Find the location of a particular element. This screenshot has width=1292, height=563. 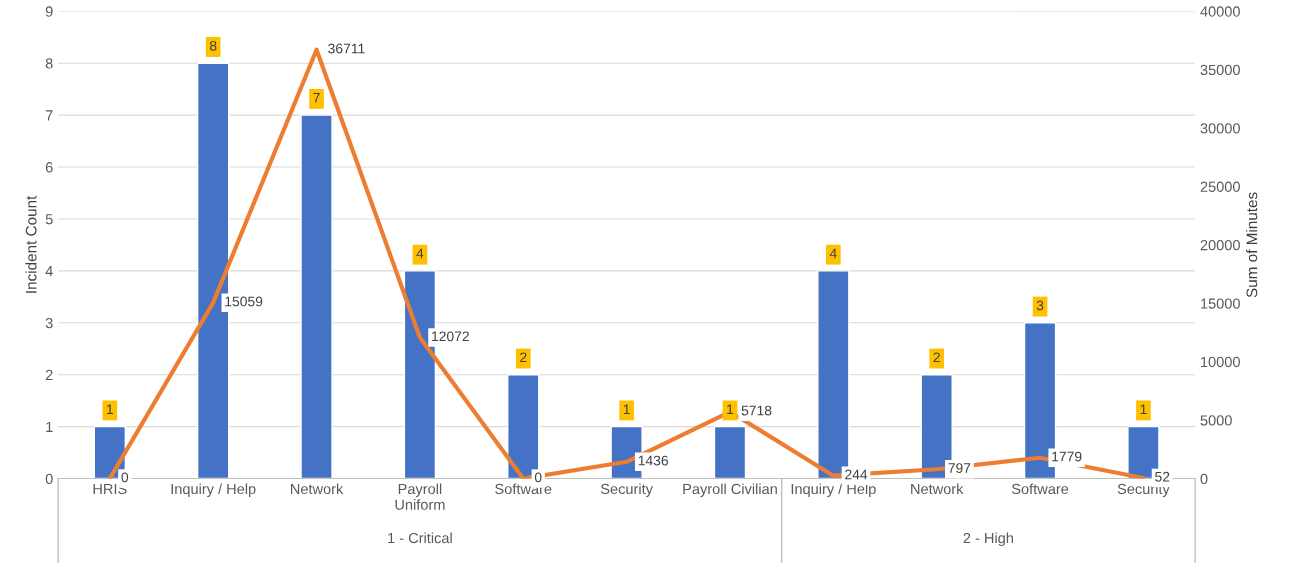

y-tick-label: 2 is located at coordinates (49, 374).